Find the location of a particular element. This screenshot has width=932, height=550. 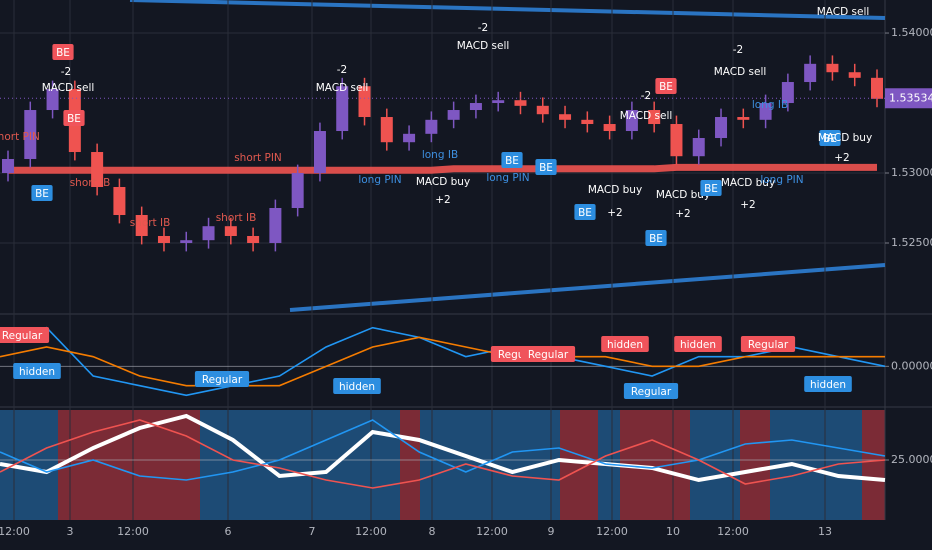

x-tick-label: 10 is located at coordinates (673, 531).